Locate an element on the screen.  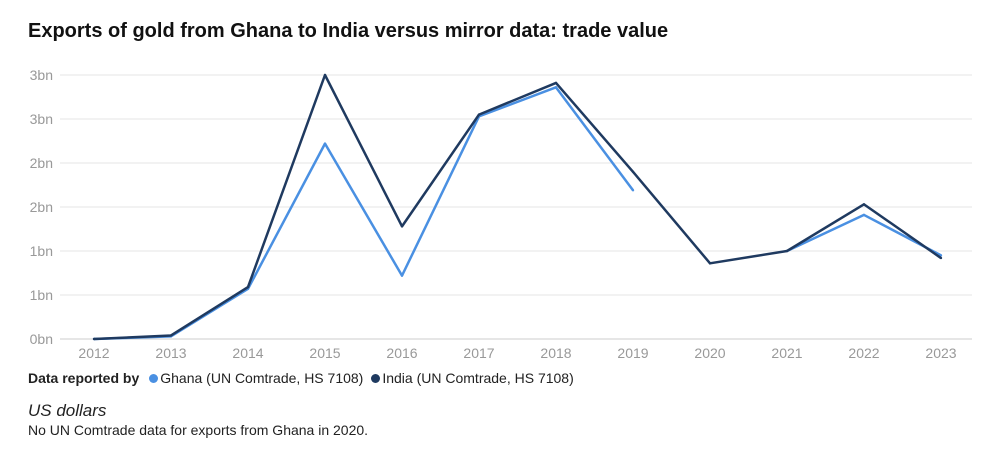
x-tick-label: 2016 is located at coordinates (401, 353).